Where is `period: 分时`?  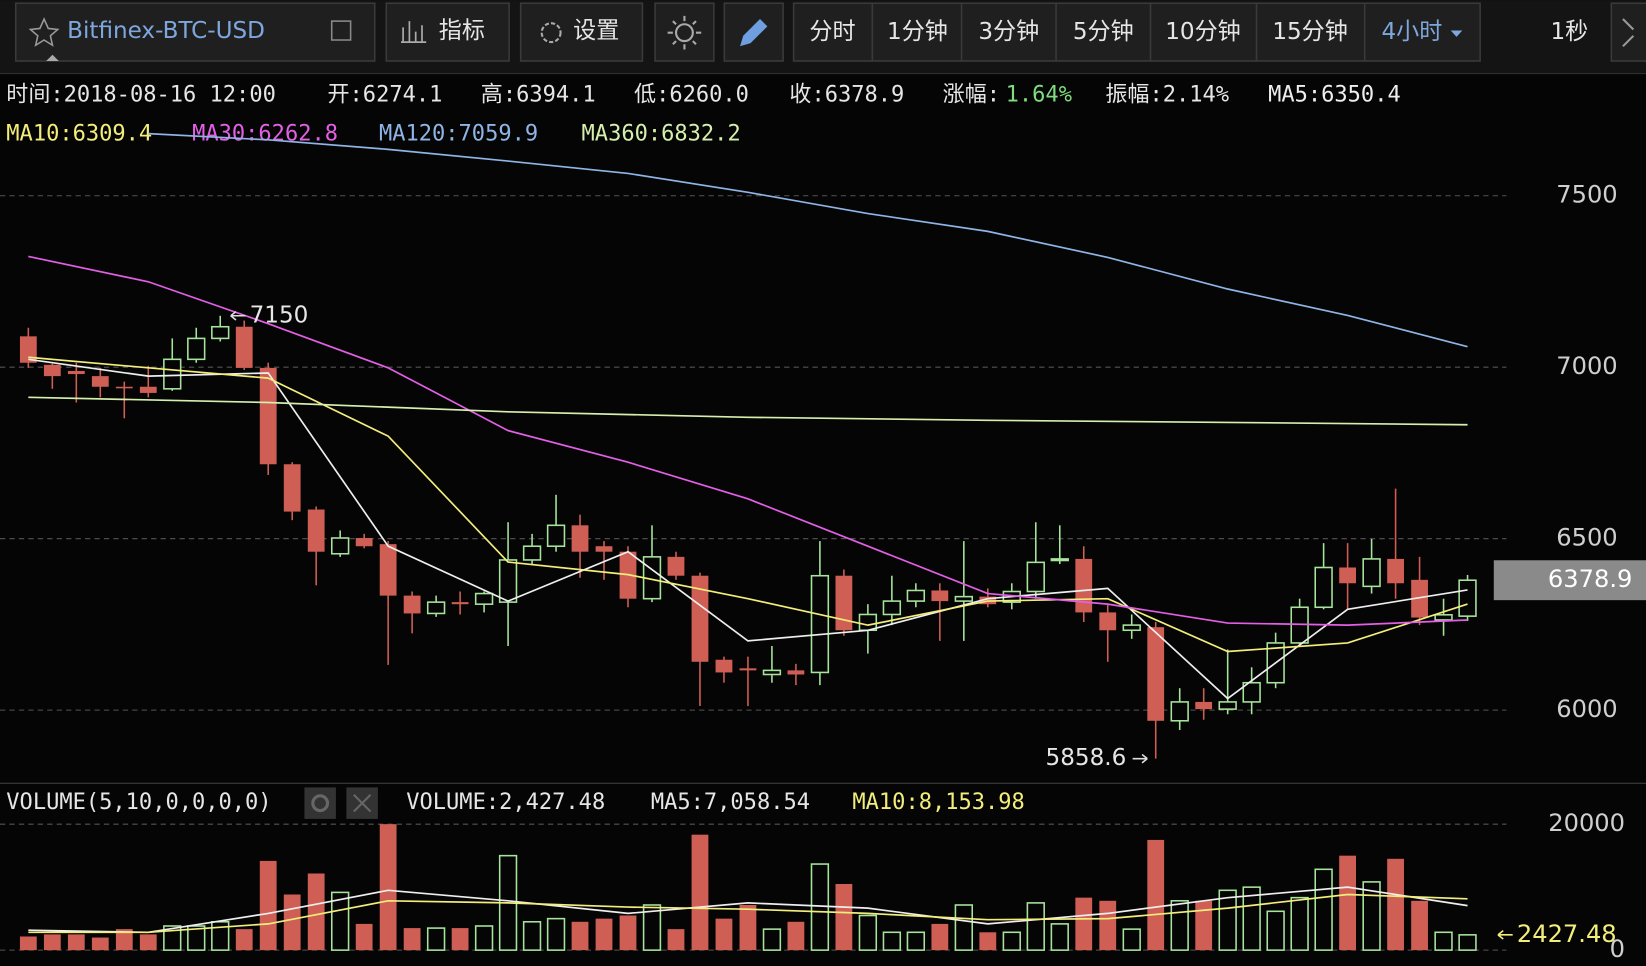 period: 分时 is located at coordinates (832, 32).